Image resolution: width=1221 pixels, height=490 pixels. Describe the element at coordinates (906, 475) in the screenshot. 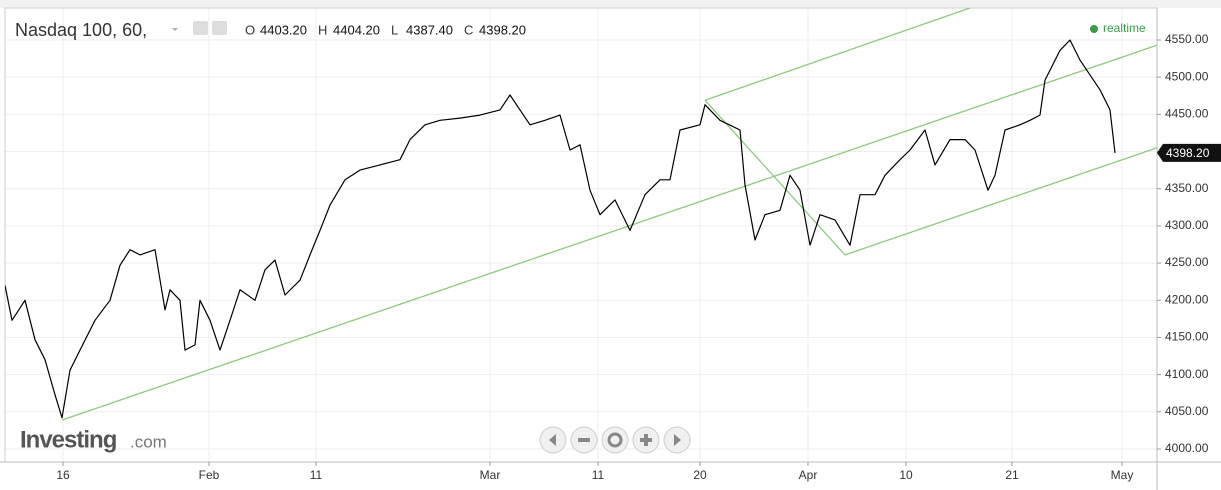

I see `x-tick-label: 10` at that location.